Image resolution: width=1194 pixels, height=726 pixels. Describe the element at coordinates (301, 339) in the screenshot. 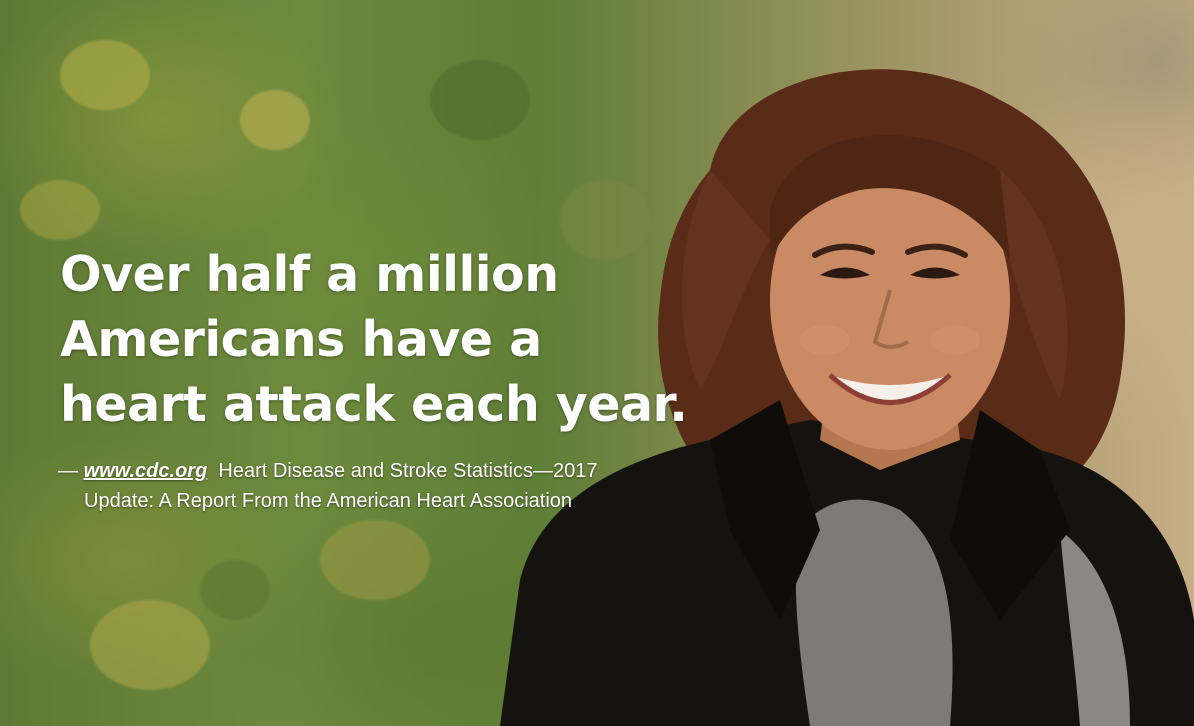

I see `headline-line-2: Americans have a` at that location.